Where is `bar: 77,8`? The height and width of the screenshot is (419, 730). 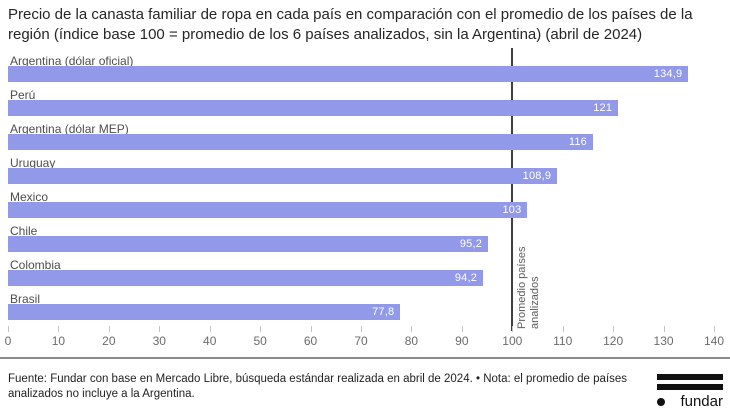 bar: 77,8 is located at coordinates (204, 312).